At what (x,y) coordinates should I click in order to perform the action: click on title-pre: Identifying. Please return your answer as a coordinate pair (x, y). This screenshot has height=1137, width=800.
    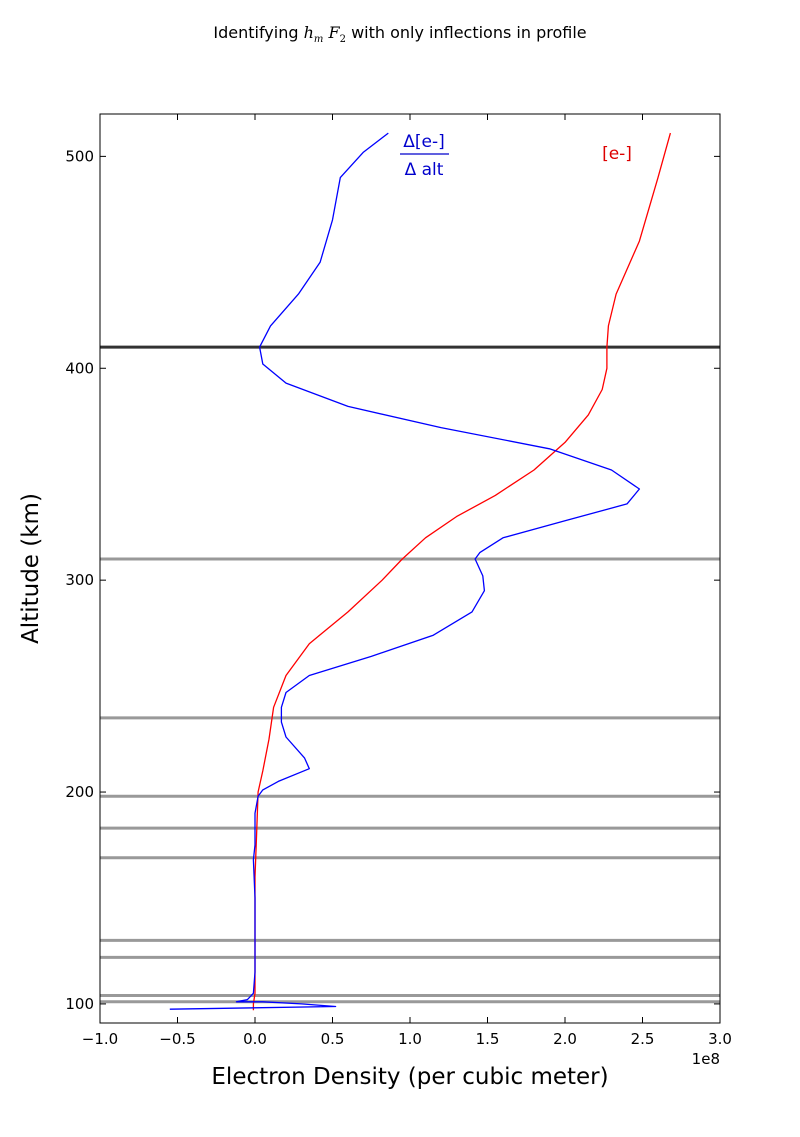
    Looking at the image, I should click on (258, 32).